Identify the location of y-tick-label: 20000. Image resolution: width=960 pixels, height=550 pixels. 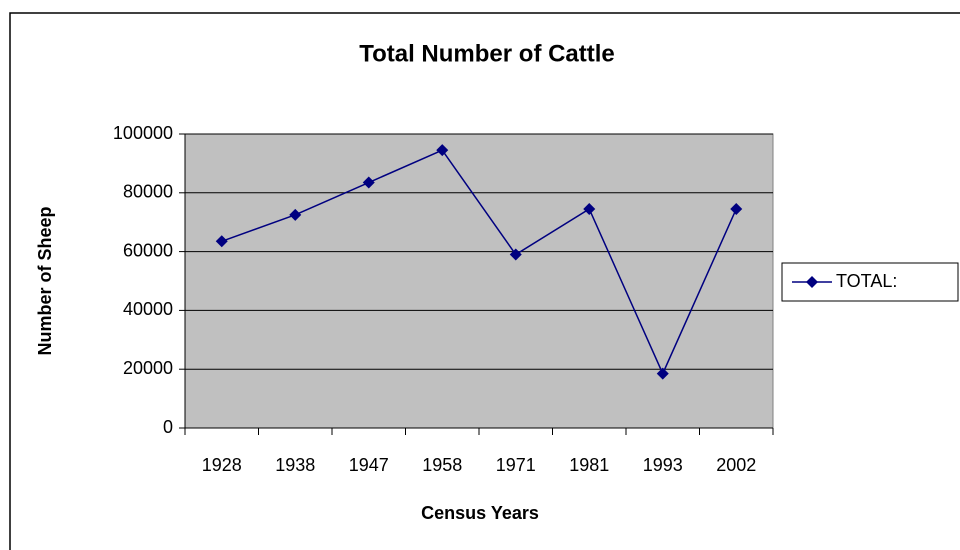
(148, 368).